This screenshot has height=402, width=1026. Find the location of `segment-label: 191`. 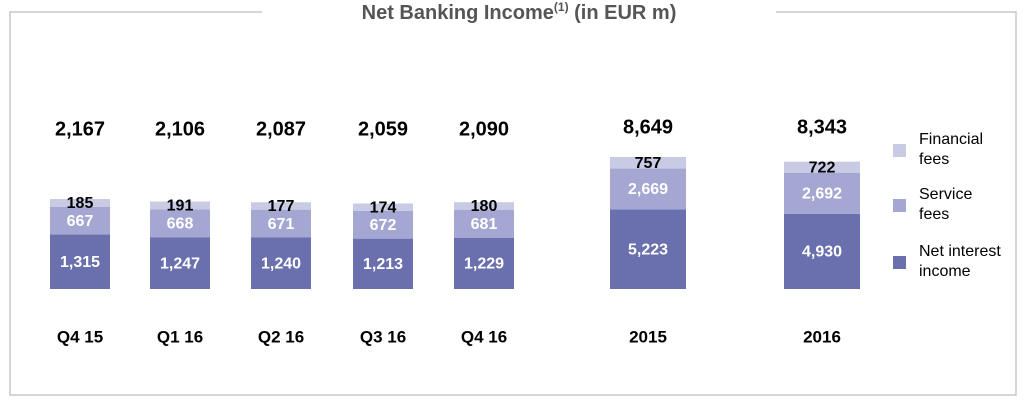

segment-label: 191 is located at coordinates (180, 206).